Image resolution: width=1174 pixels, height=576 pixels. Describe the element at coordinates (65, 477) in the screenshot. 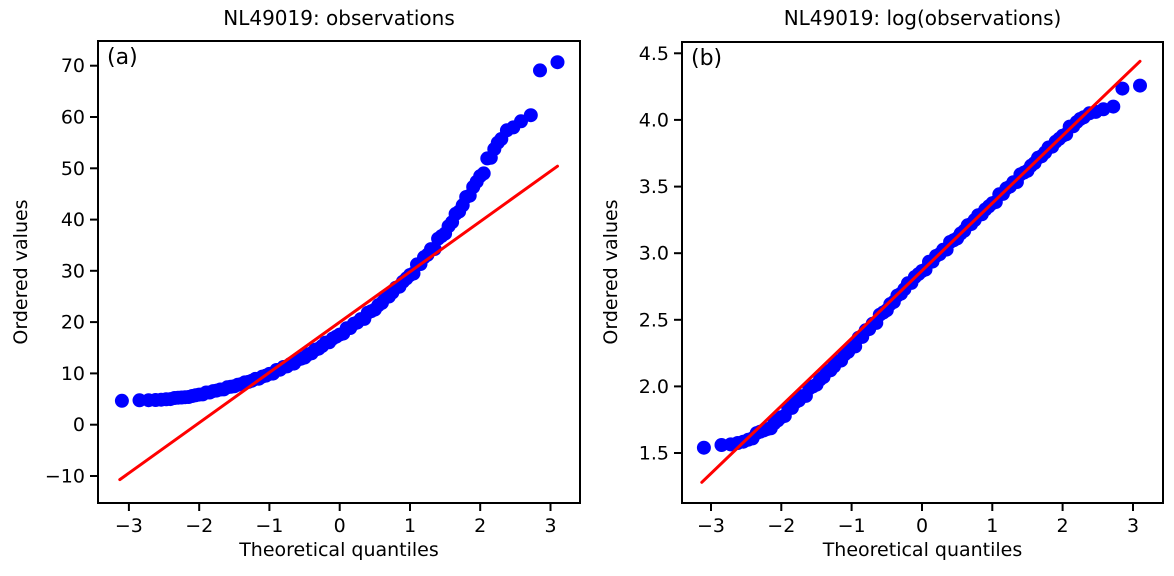

I see `y-tick-label: −10` at that location.